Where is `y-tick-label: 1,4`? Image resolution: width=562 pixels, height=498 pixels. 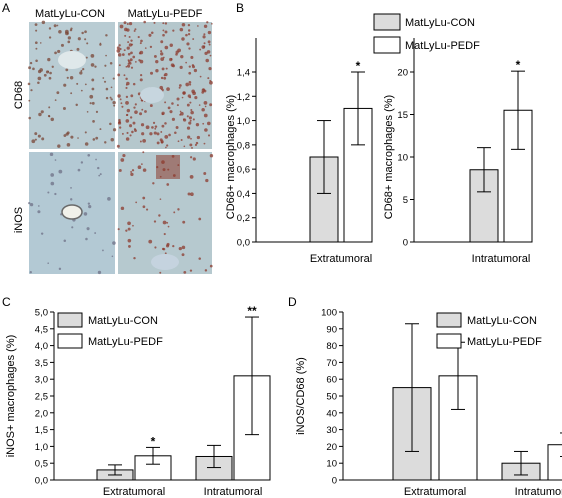
y-tick-label: 1,4 is located at coordinates (243, 73).